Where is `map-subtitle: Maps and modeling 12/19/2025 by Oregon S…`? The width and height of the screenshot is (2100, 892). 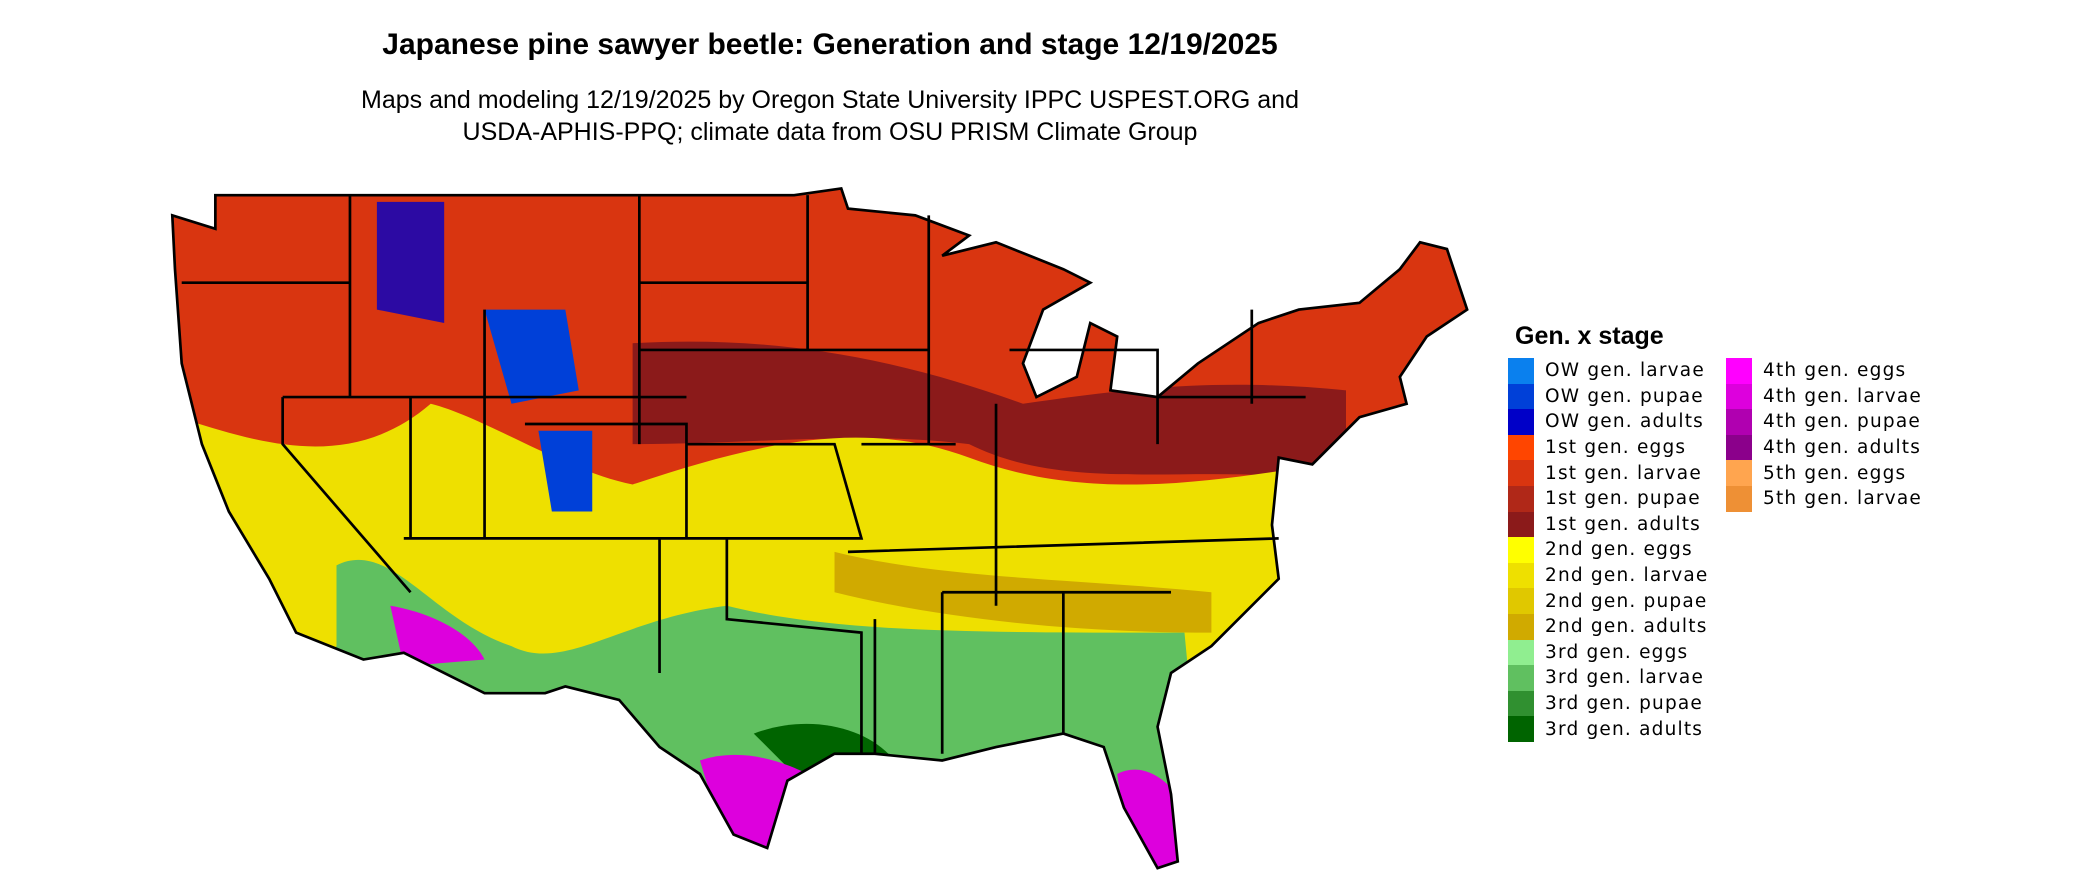
map-subtitle: Maps and modeling 12/19/2025 by Oregon S… is located at coordinates (830, 116).